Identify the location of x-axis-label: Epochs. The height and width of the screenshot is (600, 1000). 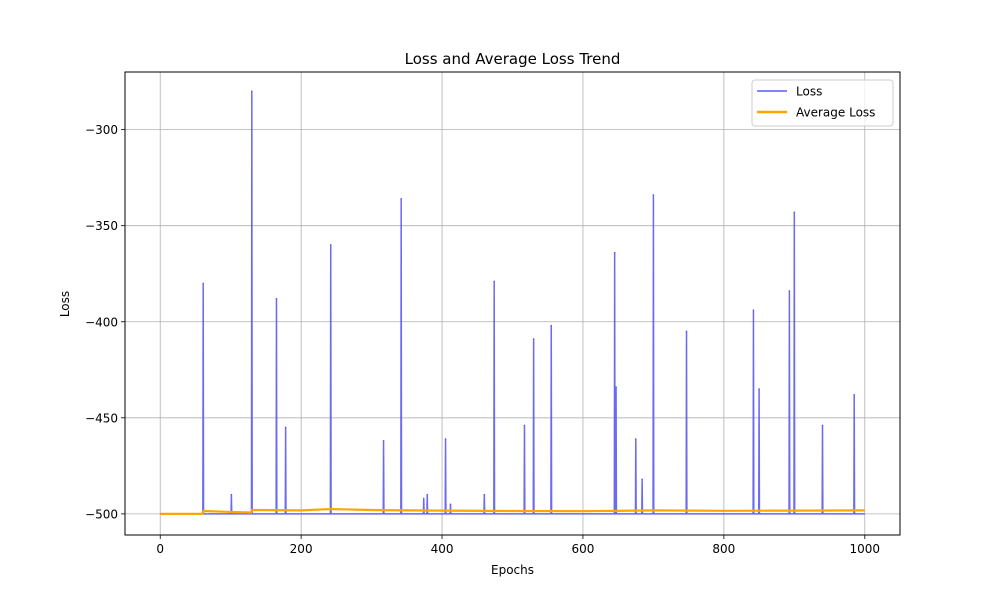
(512, 570).